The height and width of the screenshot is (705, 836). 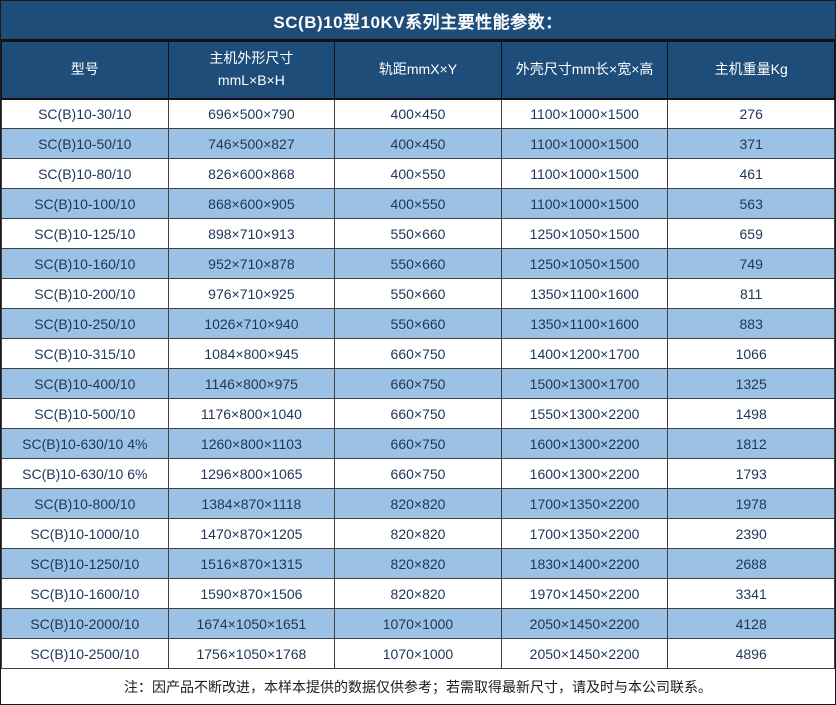 What do you see at coordinates (251, 70) in the screenshot?
I see `column-header-host-dimensions: 主机外形尺寸 mmL×B×H` at bounding box center [251, 70].